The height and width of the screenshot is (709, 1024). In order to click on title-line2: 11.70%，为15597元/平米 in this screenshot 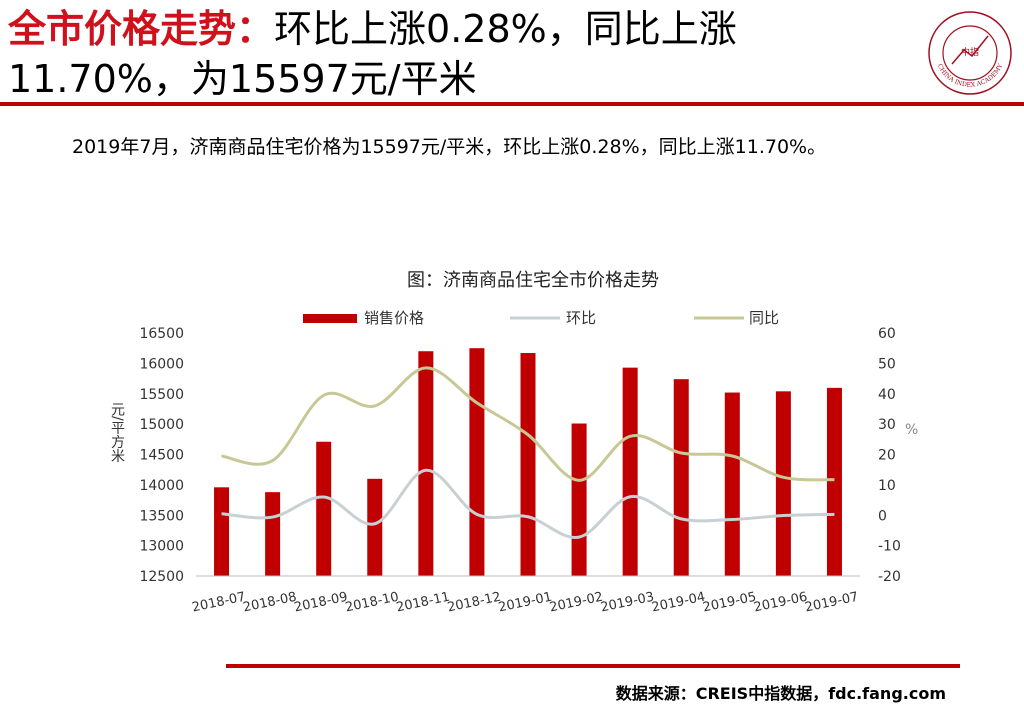, I will do `click(242, 79)`.